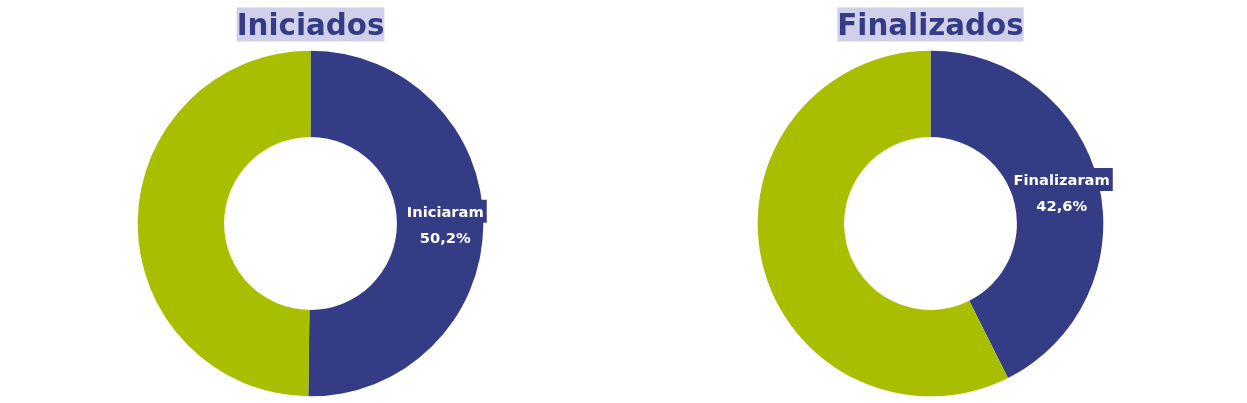  I want to click on chart-title: Iniciados, so click(310, 24).